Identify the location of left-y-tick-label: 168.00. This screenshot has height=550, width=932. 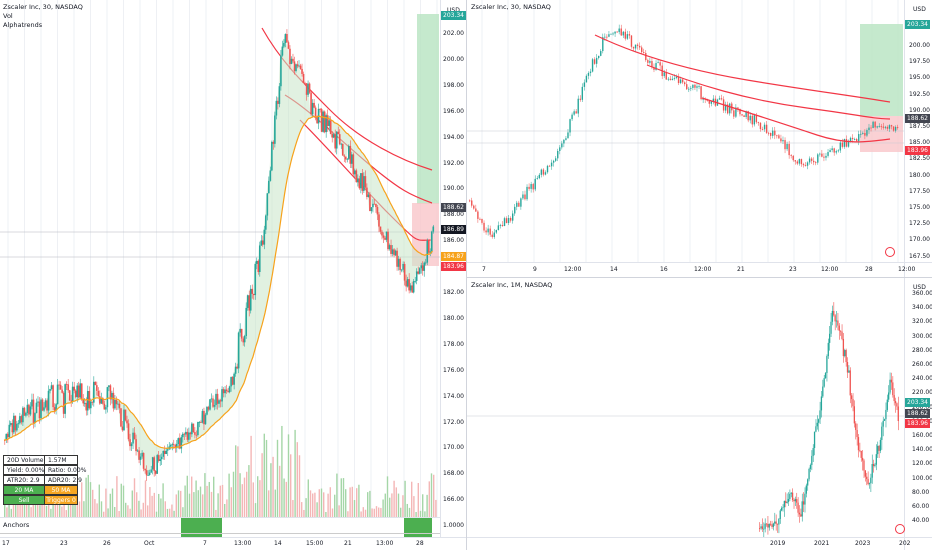
(453, 474).